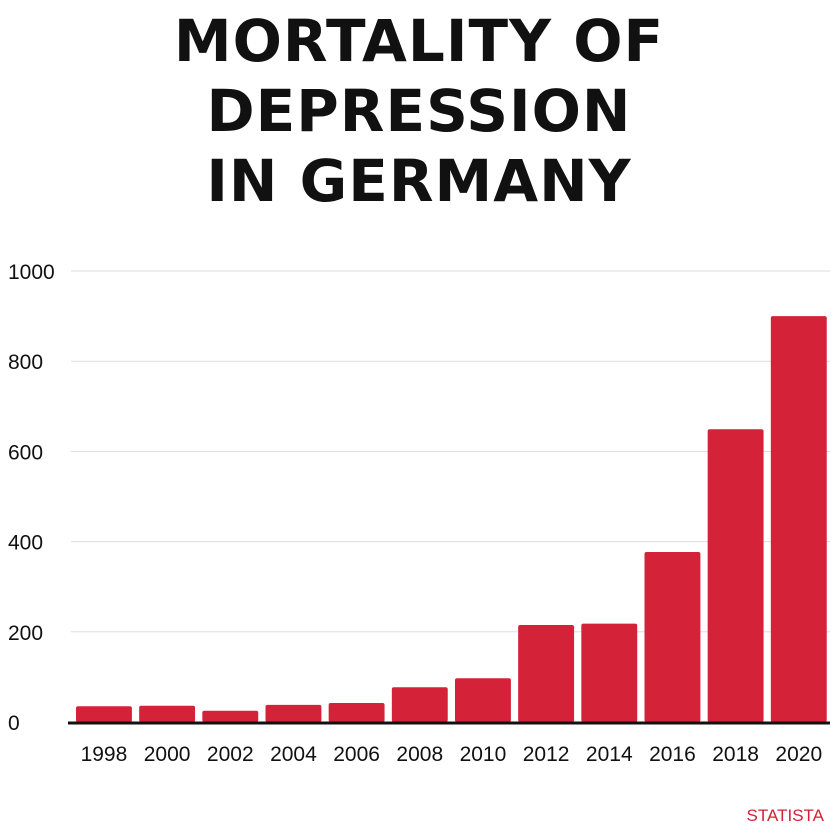 The image size is (838, 834). What do you see at coordinates (31, 272) in the screenshot?
I see `y-tick-label: 1000` at bounding box center [31, 272].